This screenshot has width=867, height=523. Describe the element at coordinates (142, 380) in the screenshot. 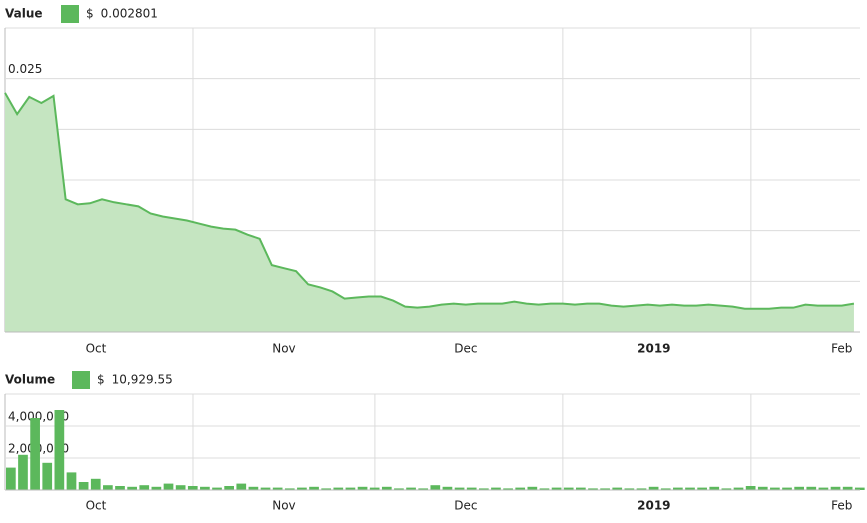

I see `legend-value: 10,929.55` at that location.